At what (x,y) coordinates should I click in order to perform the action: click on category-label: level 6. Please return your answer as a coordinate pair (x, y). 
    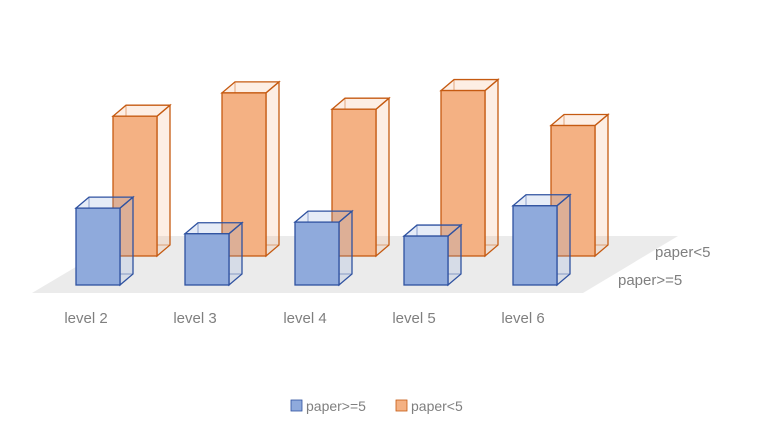
    Looking at the image, I should click on (522, 318).